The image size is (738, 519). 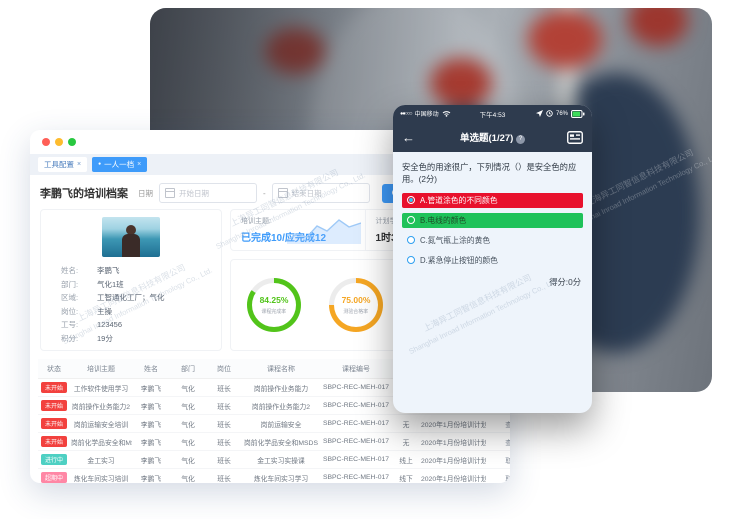 I want to click on battery-percent: 76%, so click(x=561, y=113).